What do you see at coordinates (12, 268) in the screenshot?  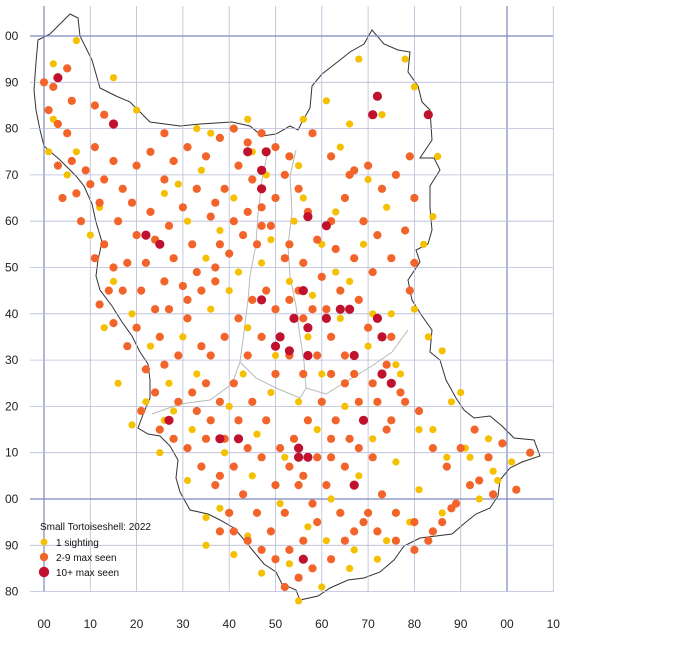 I see `y-tick-label: 50` at bounding box center [12, 268].